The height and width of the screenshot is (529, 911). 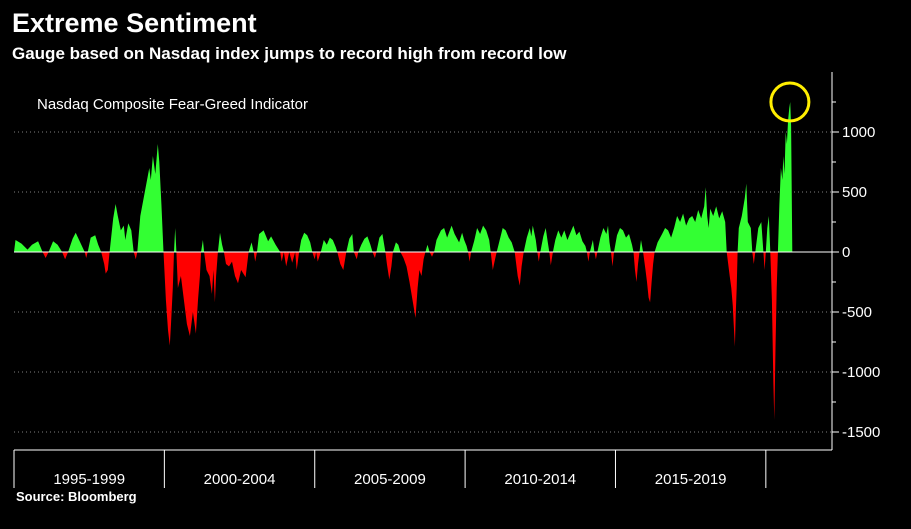 What do you see at coordinates (861, 432) in the screenshot?
I see `y-tick-label: -1500` at bounding box center [861, 432].